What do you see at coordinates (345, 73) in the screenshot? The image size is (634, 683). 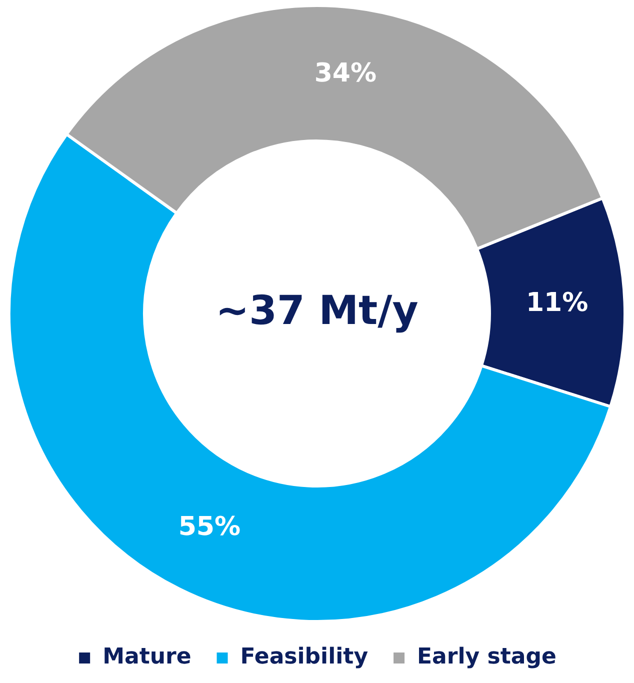 I see `data-label: 34%` at bounding box center [345, 73].